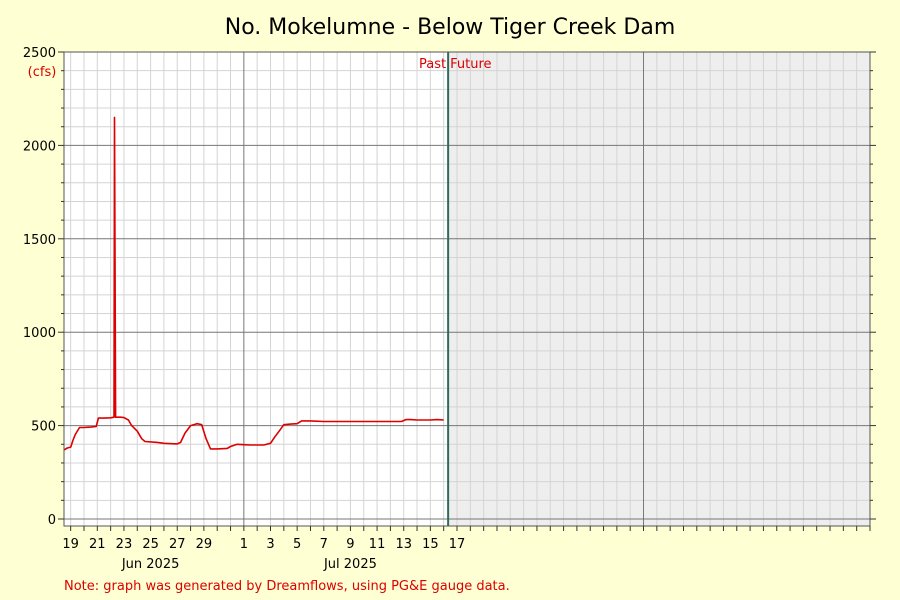 Image resolution: width=900 pixels, height=600 pixels. Describe the element at coordinates (39, 333) in the screenshot. I see `y-tick-label: 1000` at that location.